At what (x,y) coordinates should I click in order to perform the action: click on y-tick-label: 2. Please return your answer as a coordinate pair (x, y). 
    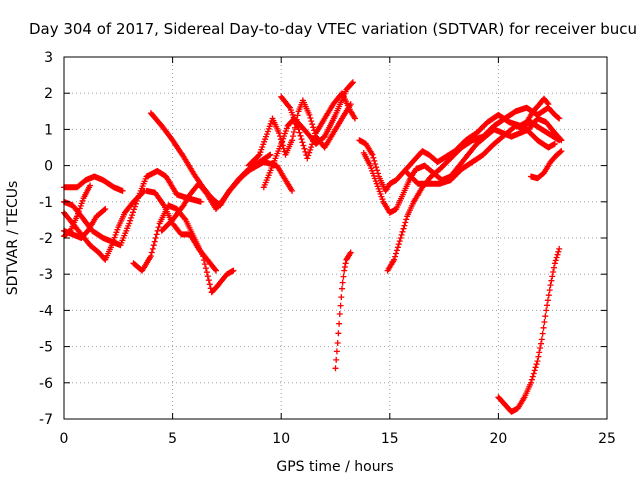
    Looking at the image, I should click on (48, 94).